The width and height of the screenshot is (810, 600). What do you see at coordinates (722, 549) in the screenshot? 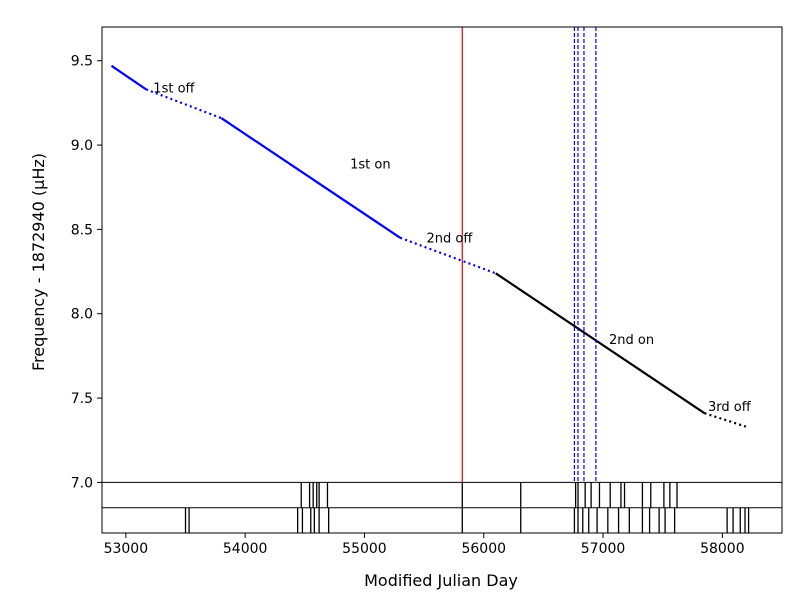
I see `x-tick-label-5: 58000` at bounding box center [722, 549].